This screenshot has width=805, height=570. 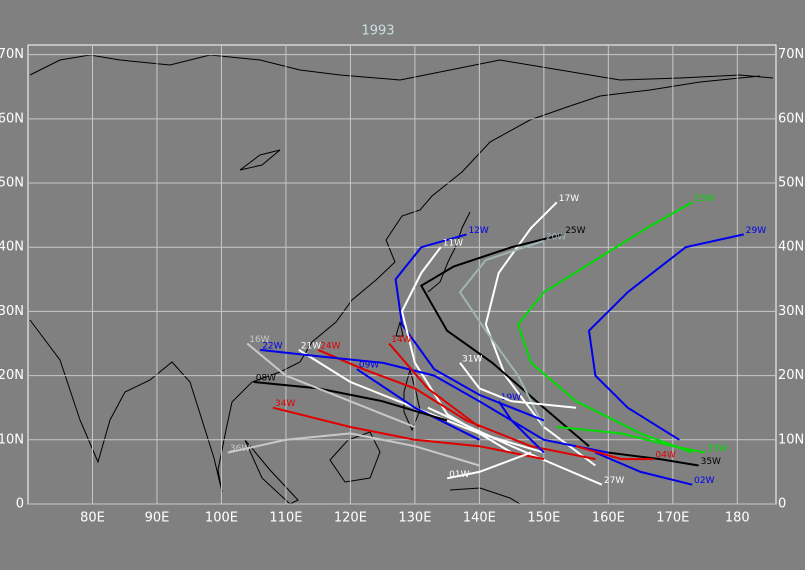 What do you see at coordinates (575, 231) in the screenshot?
I see `track-label: 25W` at bounding box center [575, 231].